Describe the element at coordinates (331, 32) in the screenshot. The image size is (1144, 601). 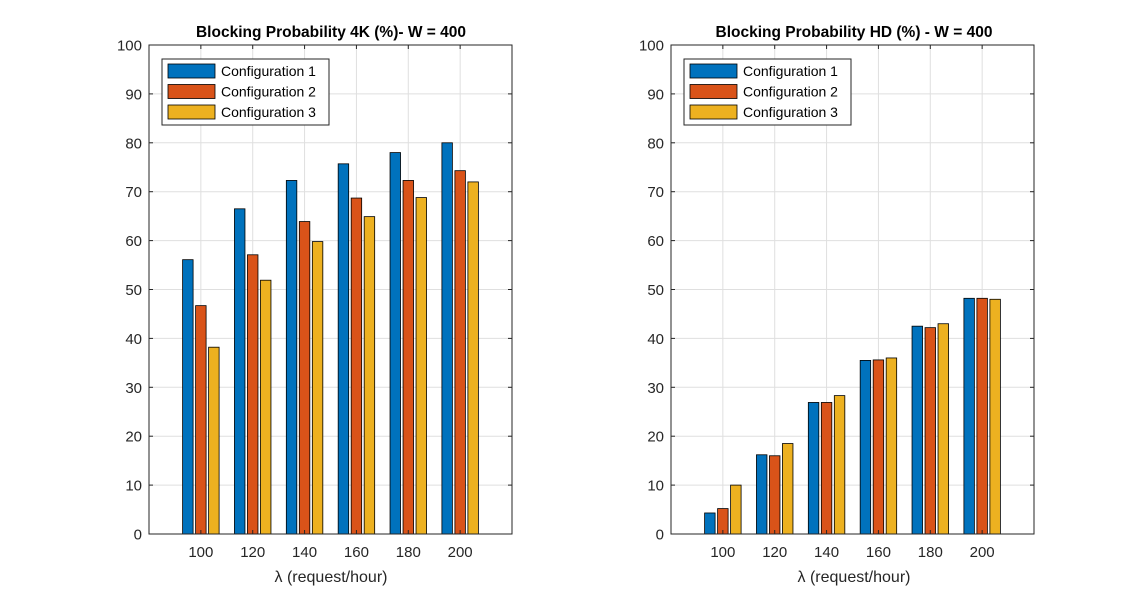
I see `chart-title: Blocking Probability 4K (%)- W = 400` at that location.